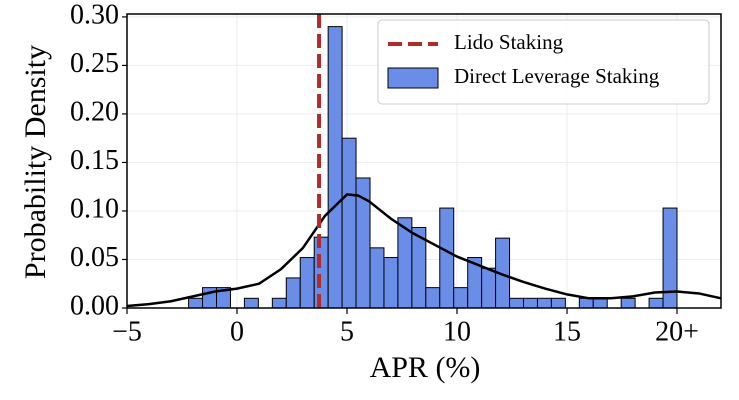  Describe the element at coordinates (94, 208) in the screenshot. I see `y-tick-label: 0.10` at that location.